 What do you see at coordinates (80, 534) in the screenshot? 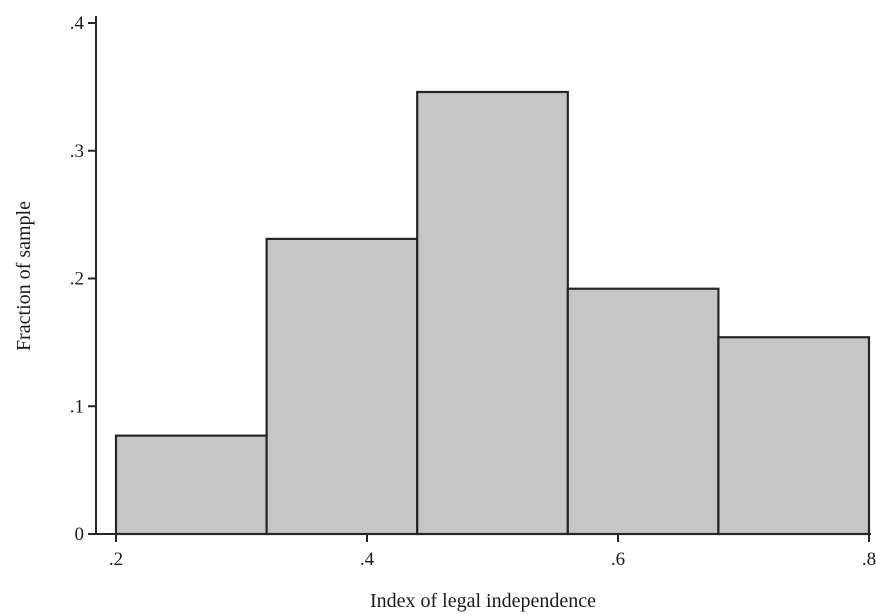
I see `y-tick-label: 0` at bounding box center [80, 534].